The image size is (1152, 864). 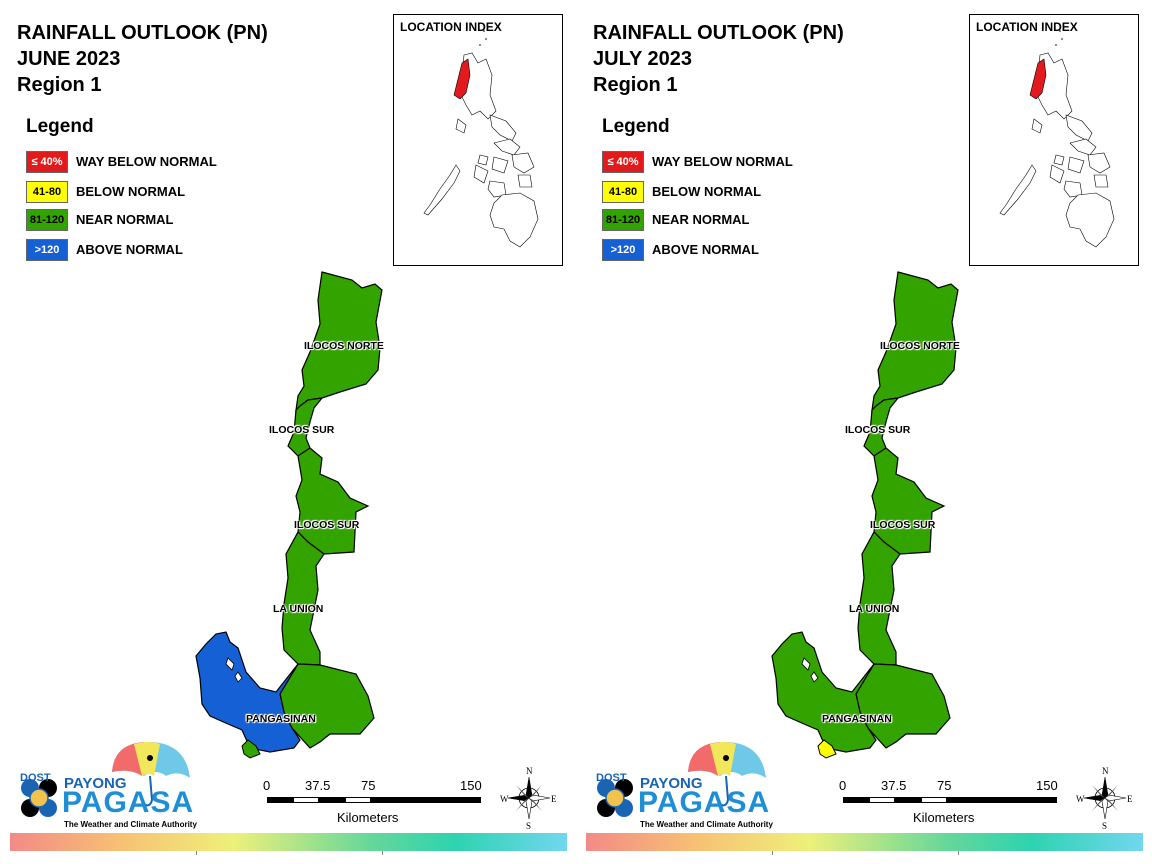 What do you see at coordinates (1130, 799) in the screenshot?
I see `compass-e: E` at bounding box center [1130, 799].